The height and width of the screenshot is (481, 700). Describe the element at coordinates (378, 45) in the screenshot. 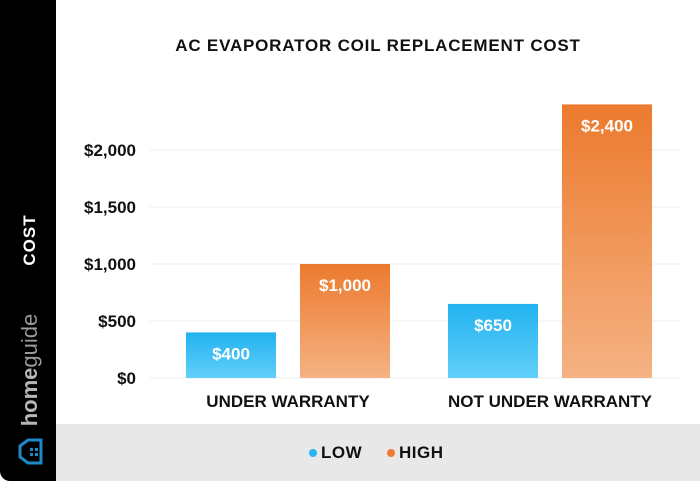

I see `chart-title: AC EVAPORATOR COIL REPLACEMENT COST` at that location.